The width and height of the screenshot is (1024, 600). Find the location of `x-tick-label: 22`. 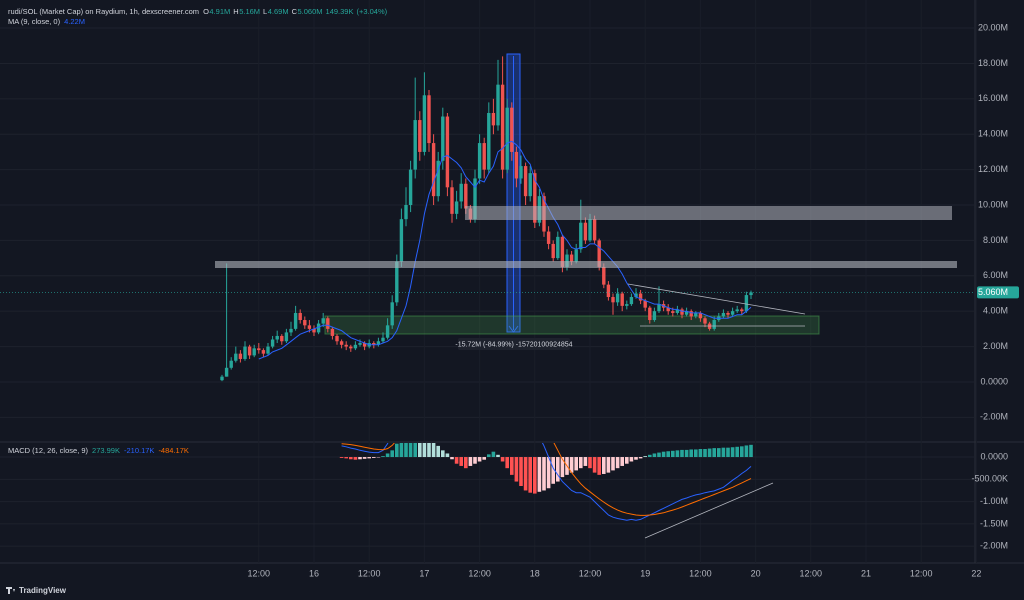

x-tick-label: 22 is located at coordinates (976, 573).